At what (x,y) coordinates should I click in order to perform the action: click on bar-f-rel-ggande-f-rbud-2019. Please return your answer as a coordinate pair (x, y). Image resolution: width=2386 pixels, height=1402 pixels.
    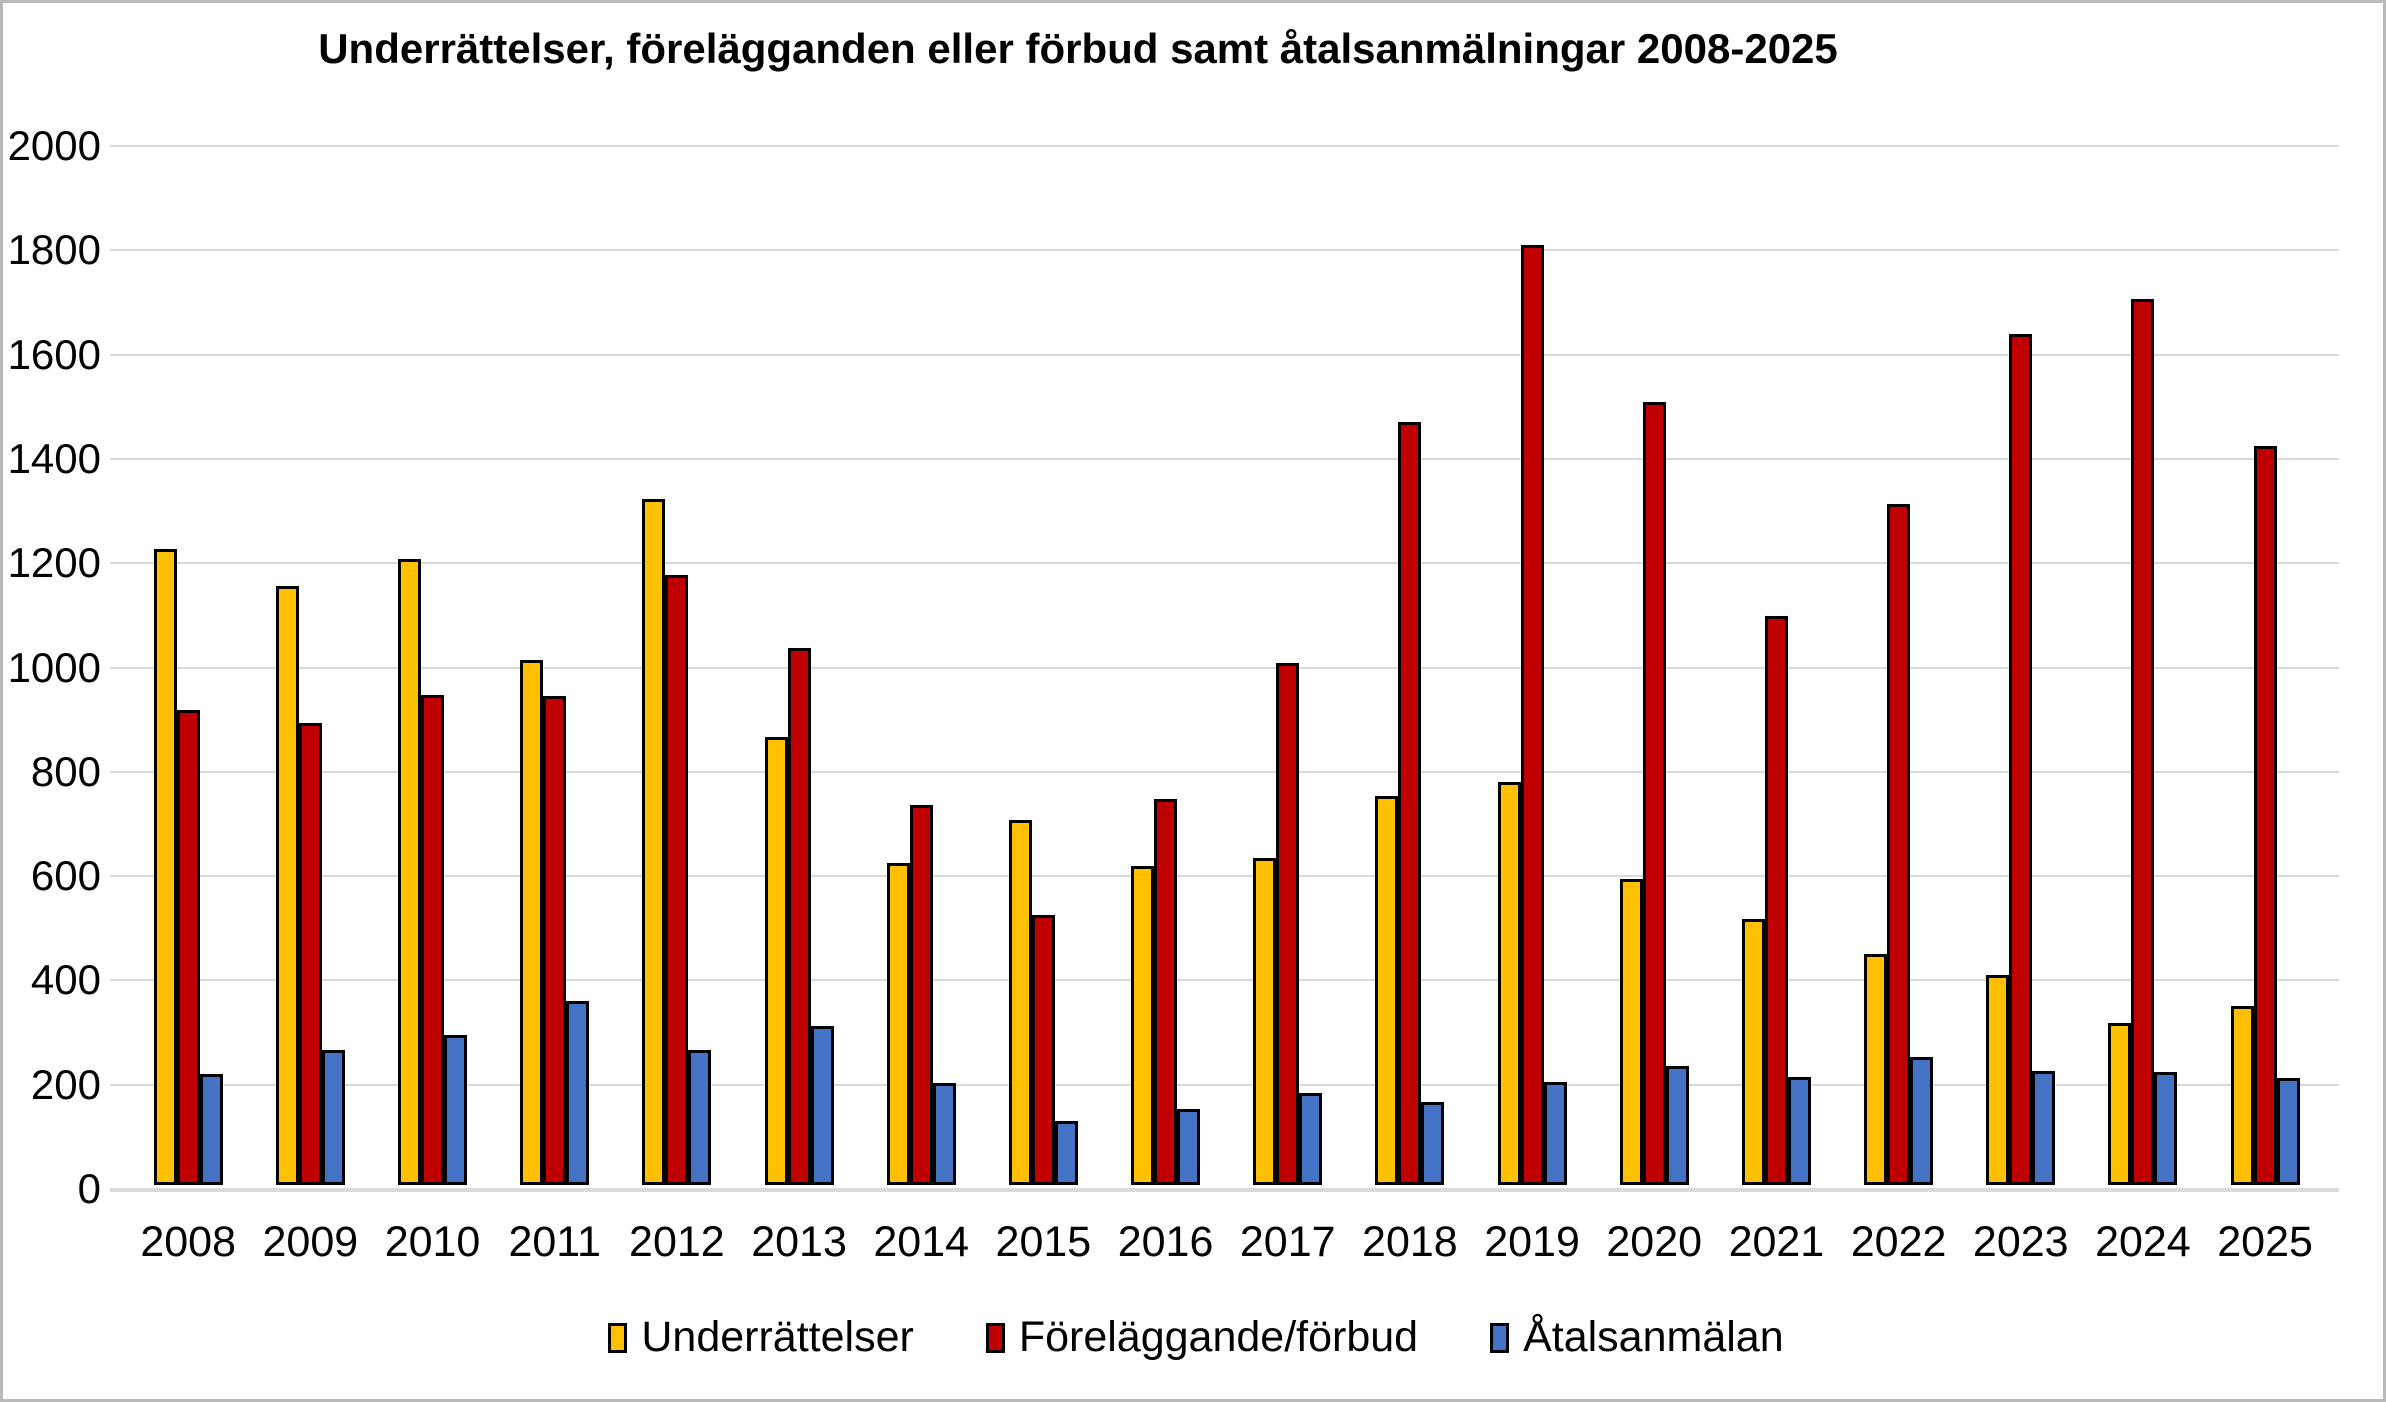
    Looking at the image, I should click on (1532, 715).